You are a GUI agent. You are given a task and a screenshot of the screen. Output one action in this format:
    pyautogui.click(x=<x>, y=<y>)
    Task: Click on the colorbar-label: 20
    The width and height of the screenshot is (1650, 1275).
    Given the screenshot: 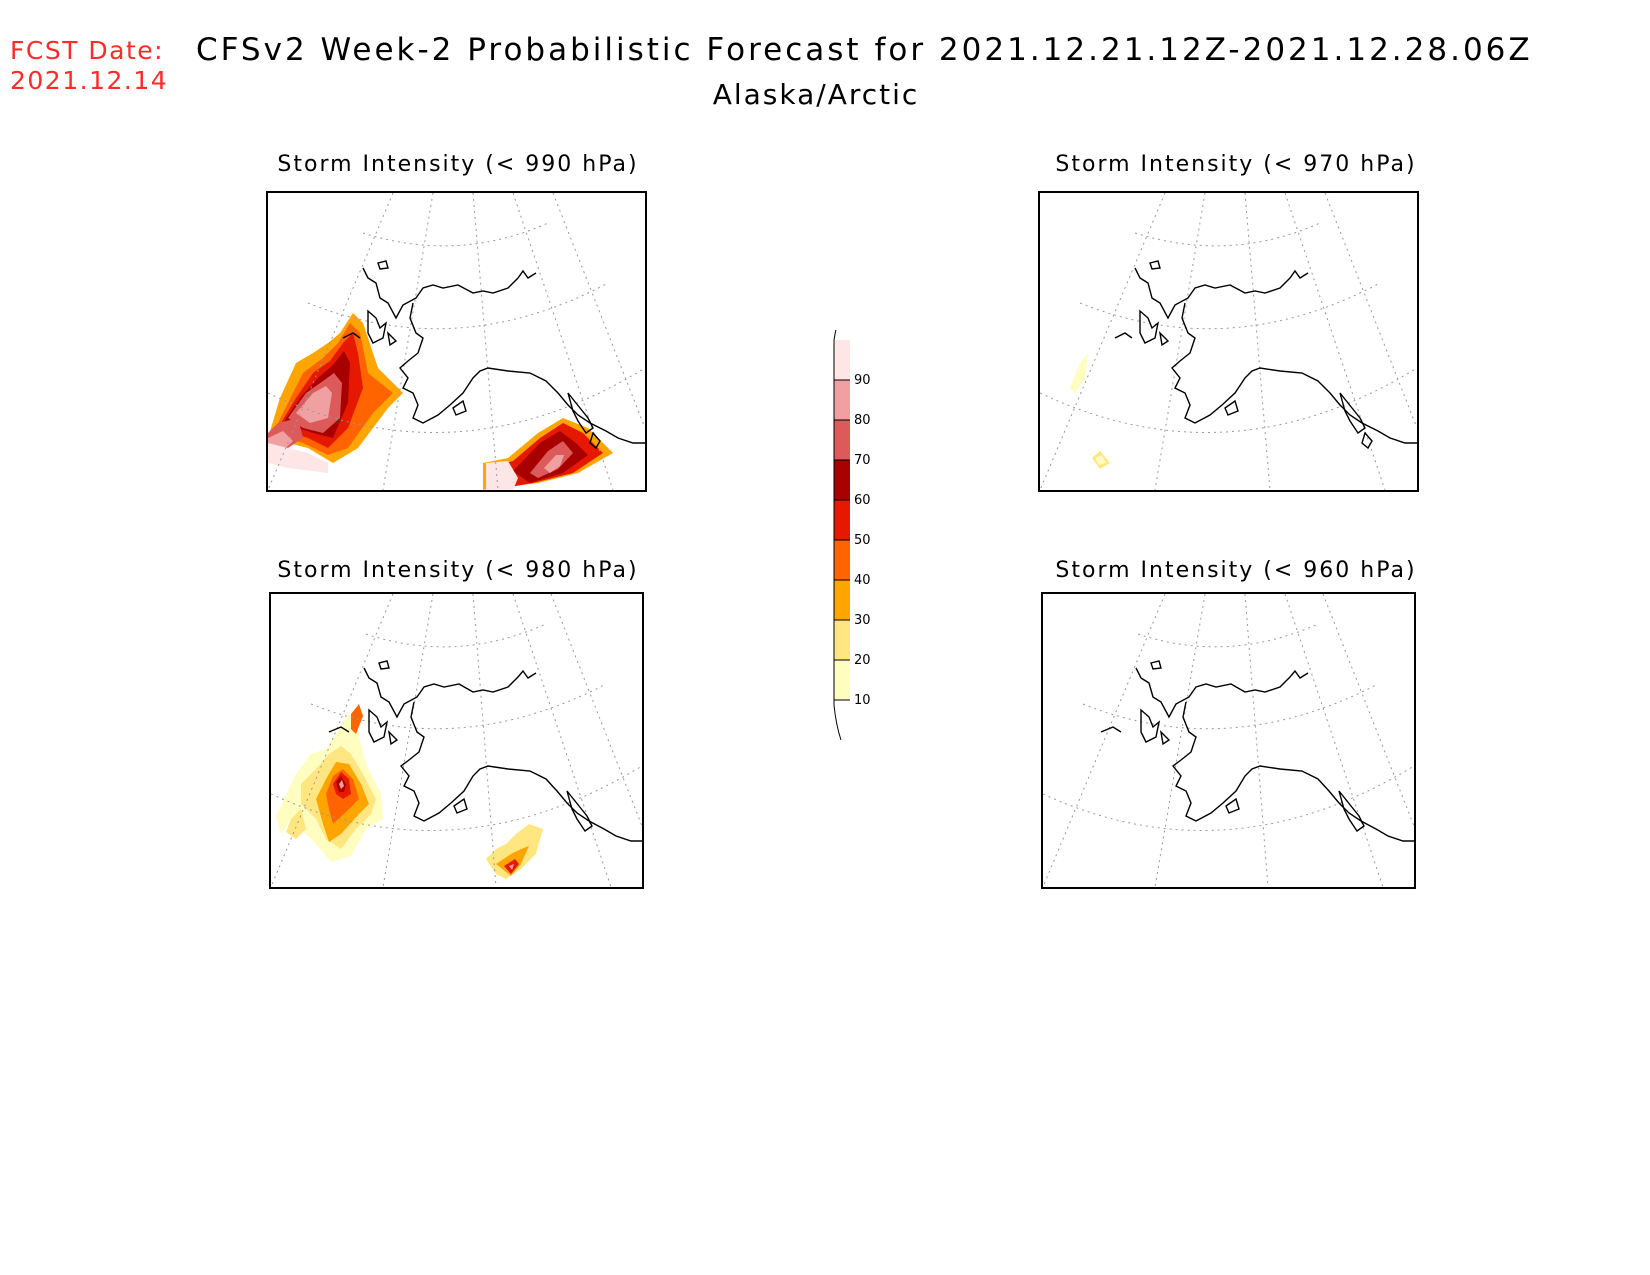 What is the action you would take?
    pyautogui.click(x=862, y=660)
    